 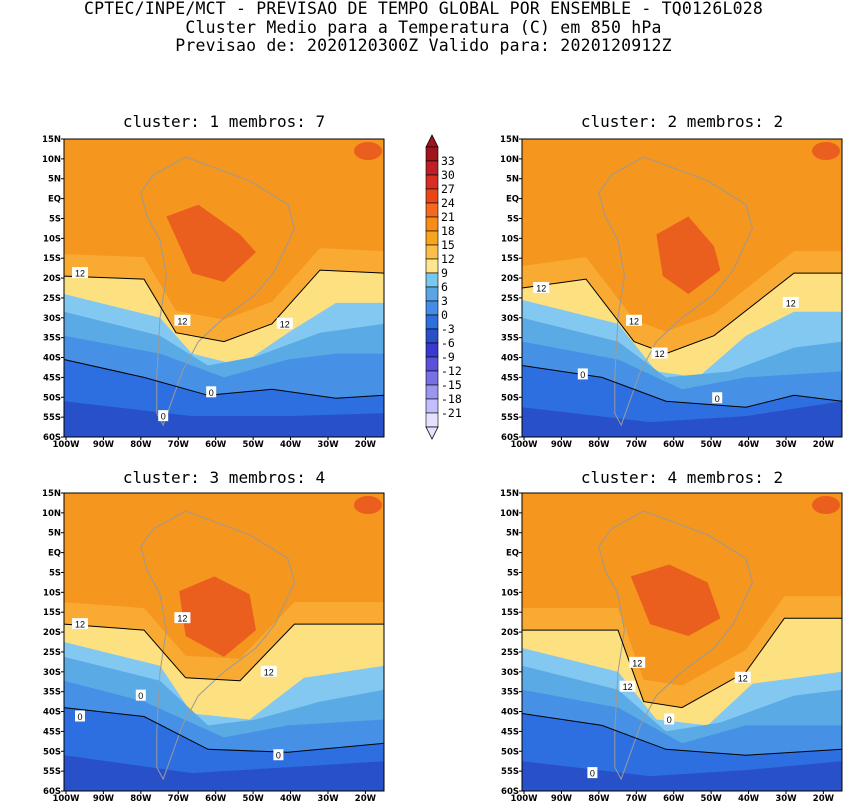 I want to click on lat-tick-label: 40S, so click(x=52, y=359).